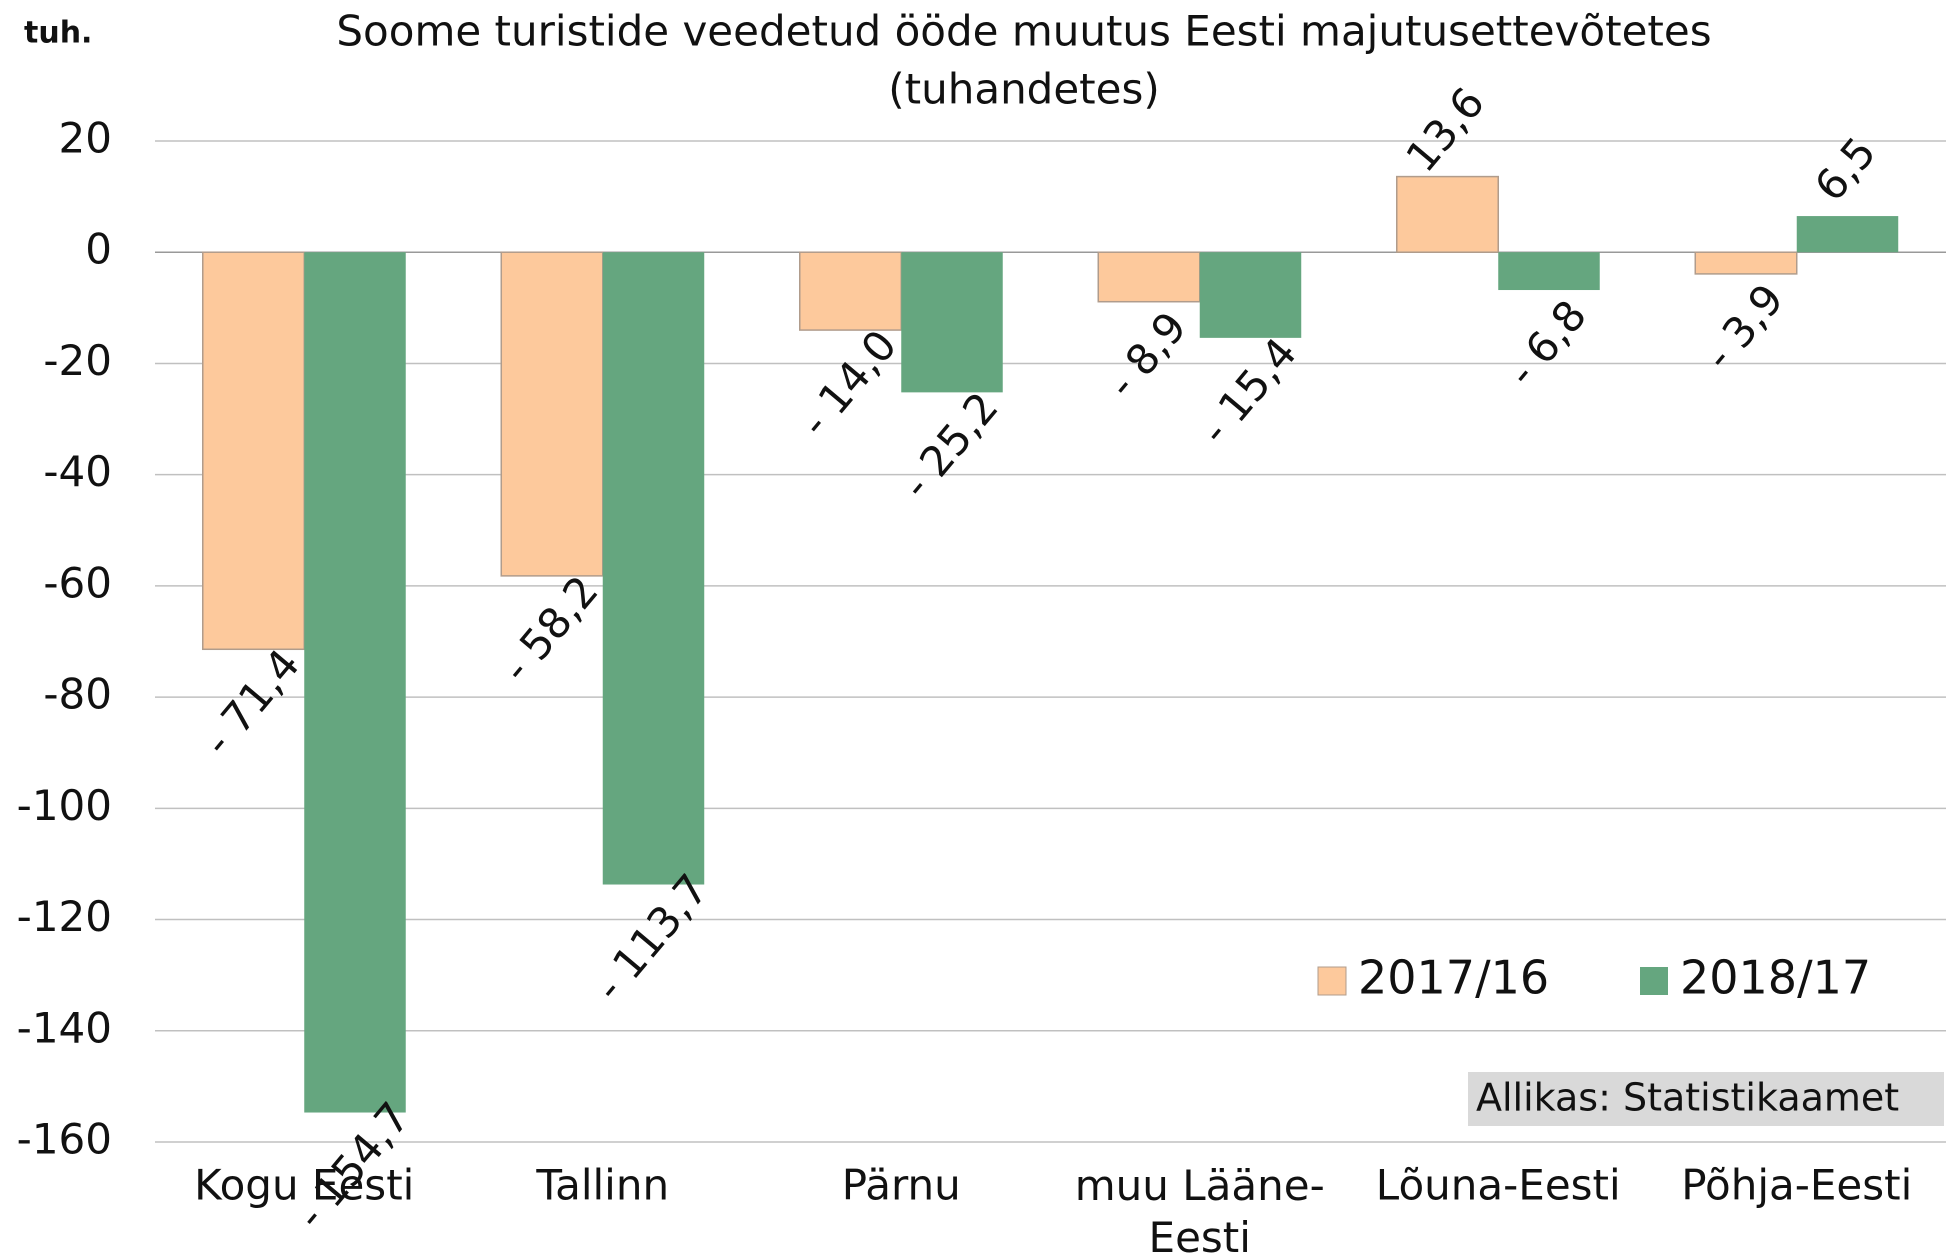 The image size is (1946, 1260). What do you see at coordinates (77, 471) in the screenshot?
I see `y-tick-label: -40` at bounding box center [77, 471].